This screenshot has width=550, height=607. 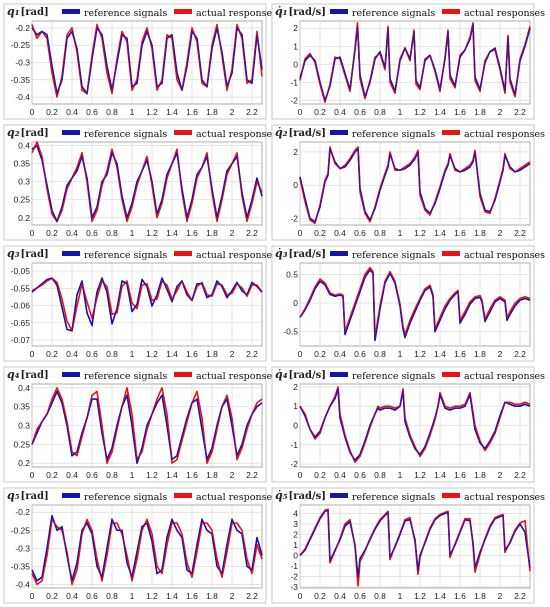 What do you see at coordinates (295, 152) in the screenshot?
I see `y-tick-label: 2` at bounding box center [295, 152].